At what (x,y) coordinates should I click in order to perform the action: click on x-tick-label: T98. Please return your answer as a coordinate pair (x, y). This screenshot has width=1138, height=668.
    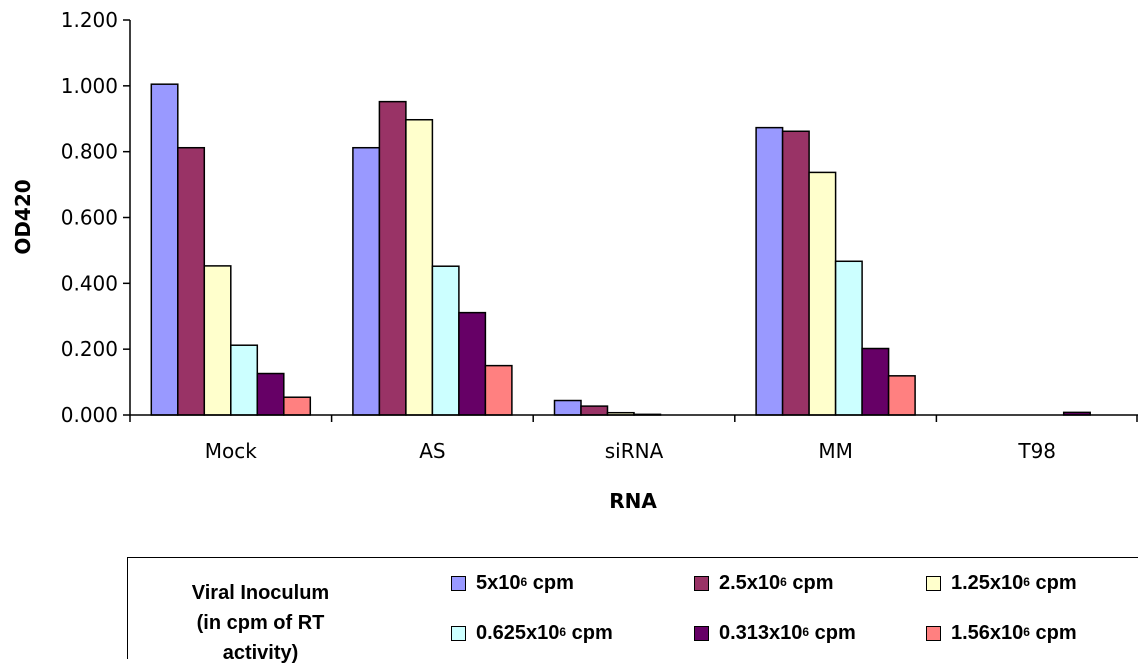
    Looking at the image, I should click on (1036, 451).